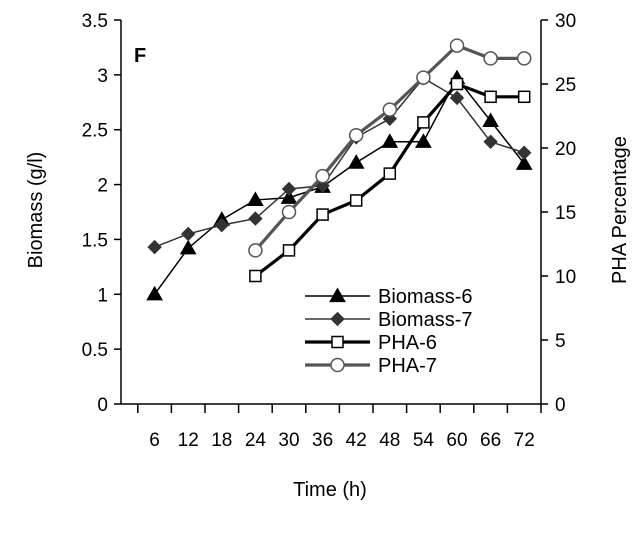  I want to click on x-tick-label: 42, so click(356, 440).